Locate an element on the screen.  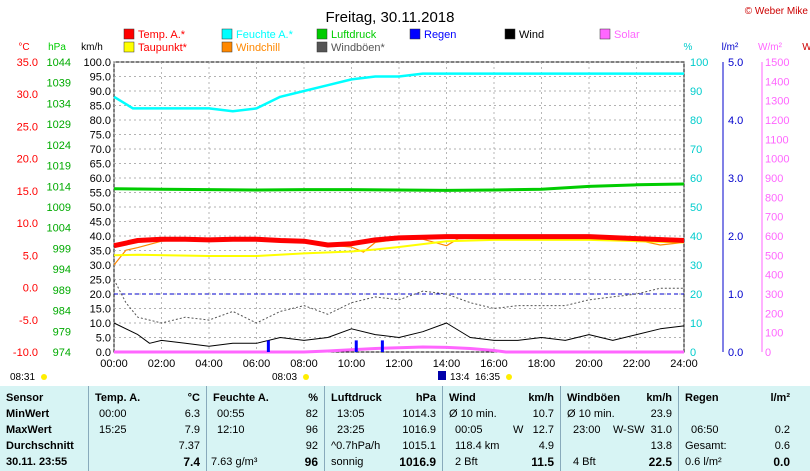
wind-tick-label: 10.0 is located at coordinates (100, 324).